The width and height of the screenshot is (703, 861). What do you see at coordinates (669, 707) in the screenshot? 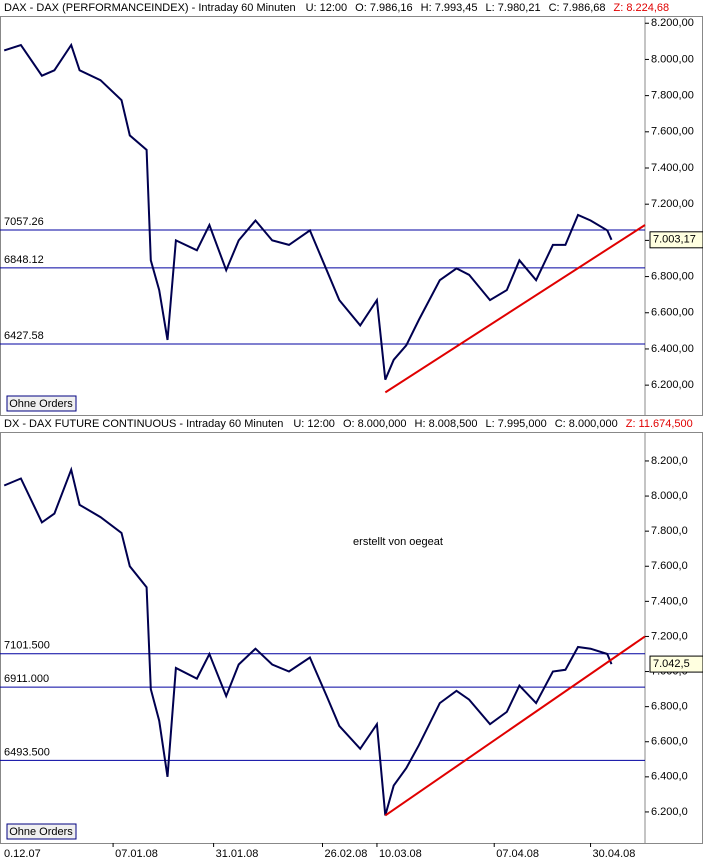
I see `y-tick-label: 6.800,0` at bounding box center [669, 707].